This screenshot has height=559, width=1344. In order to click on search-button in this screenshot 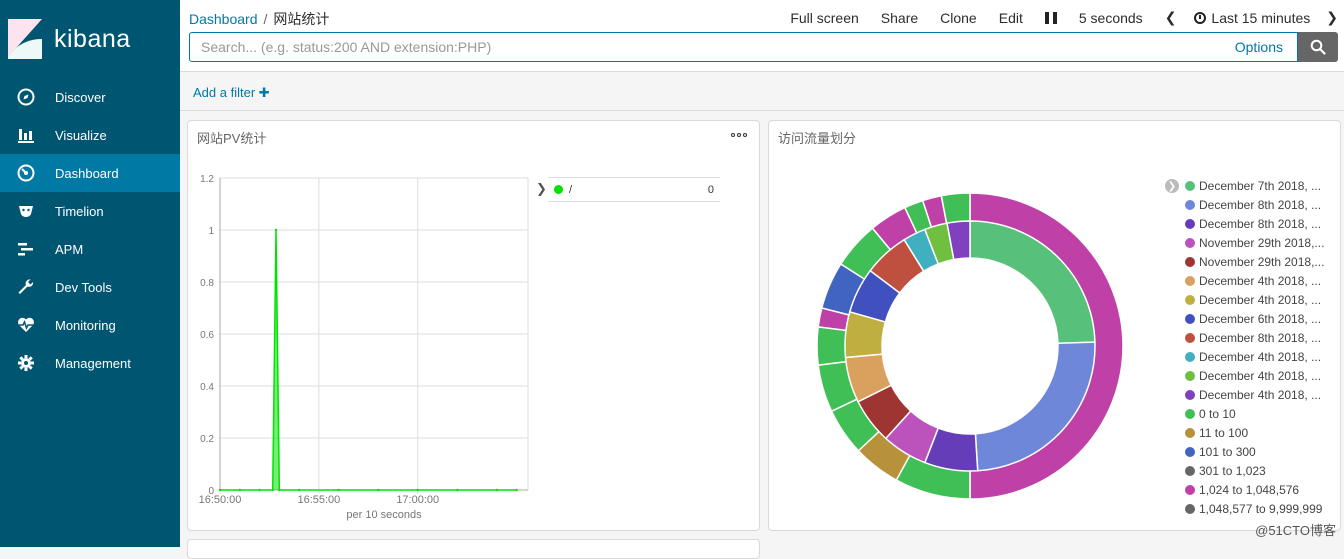, I will do `click(1318, 47)`.